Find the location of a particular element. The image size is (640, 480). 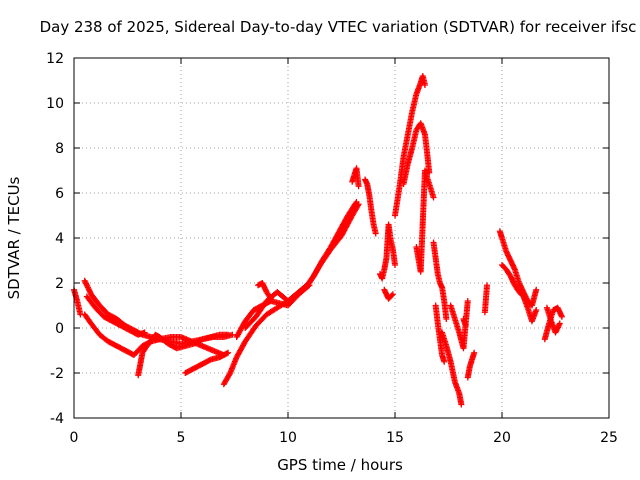

x-tick-label: 5 is located at coordinates (181, 438).